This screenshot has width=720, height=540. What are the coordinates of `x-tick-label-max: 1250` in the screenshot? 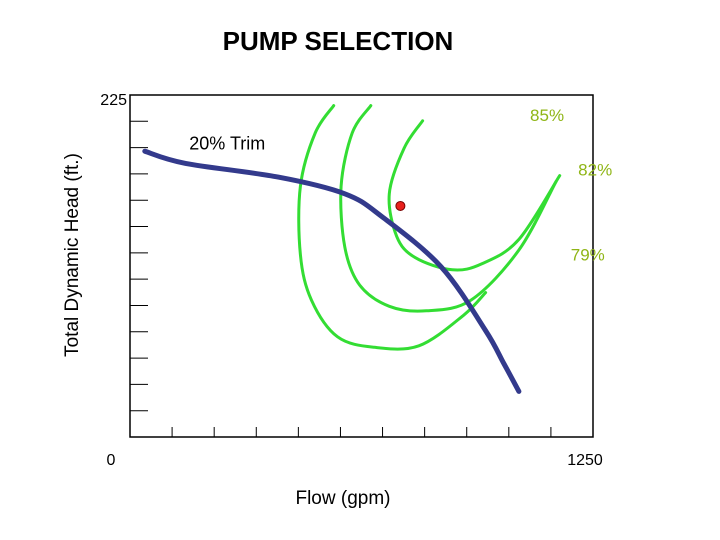 It's located at (585, 460).